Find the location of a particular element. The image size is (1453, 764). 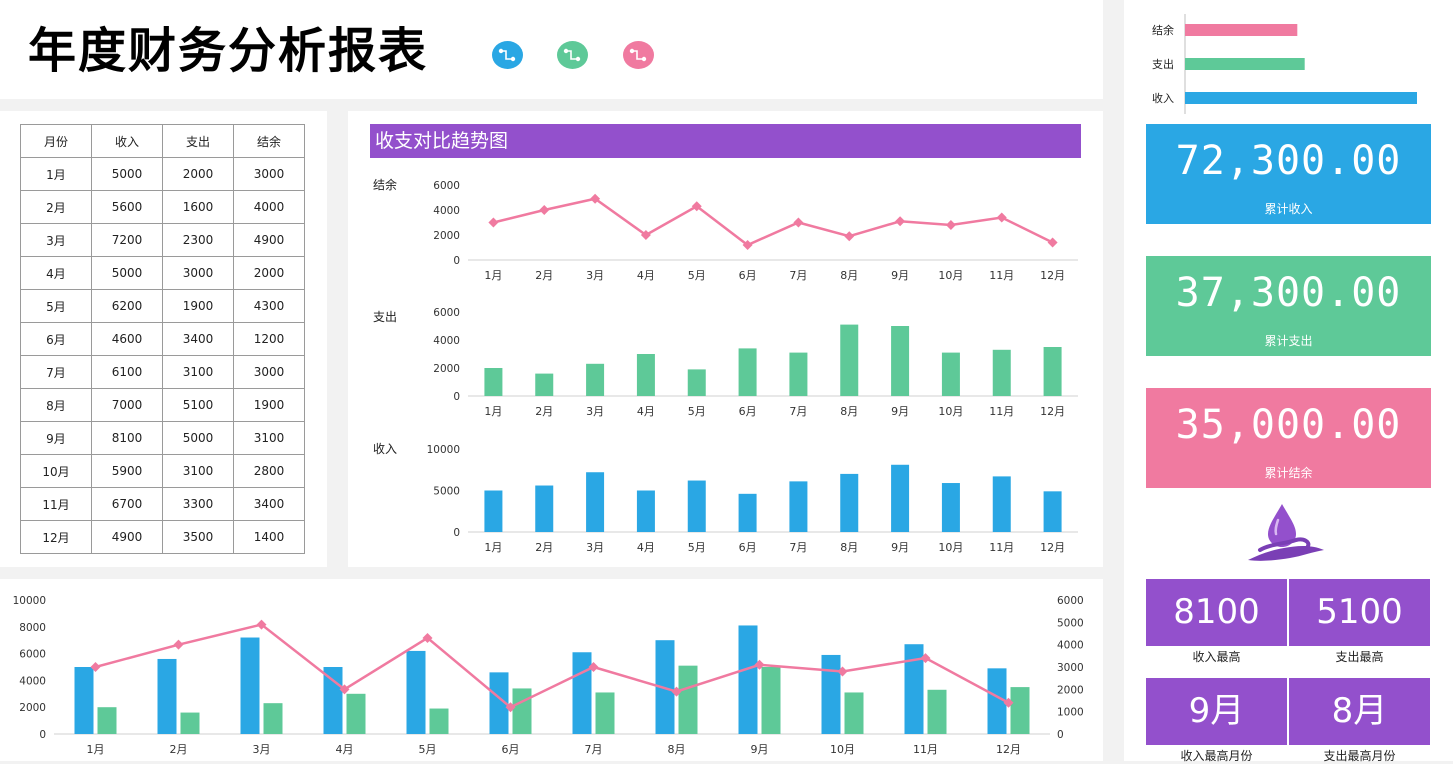

cell-month: 8月 is located at coordinates (56, 405).